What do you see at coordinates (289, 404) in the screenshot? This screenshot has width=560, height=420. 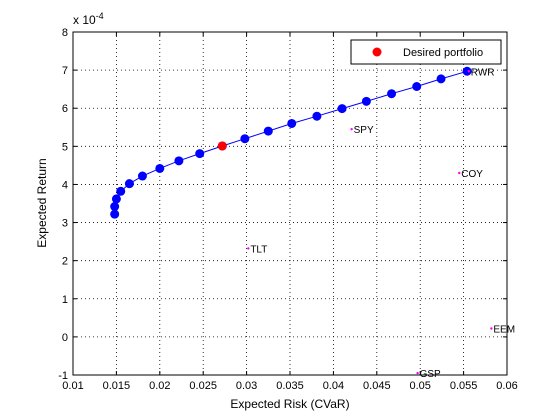 I see `x-axis-label: Expected Risk (CVaR)` at bounding box center [289, 404].